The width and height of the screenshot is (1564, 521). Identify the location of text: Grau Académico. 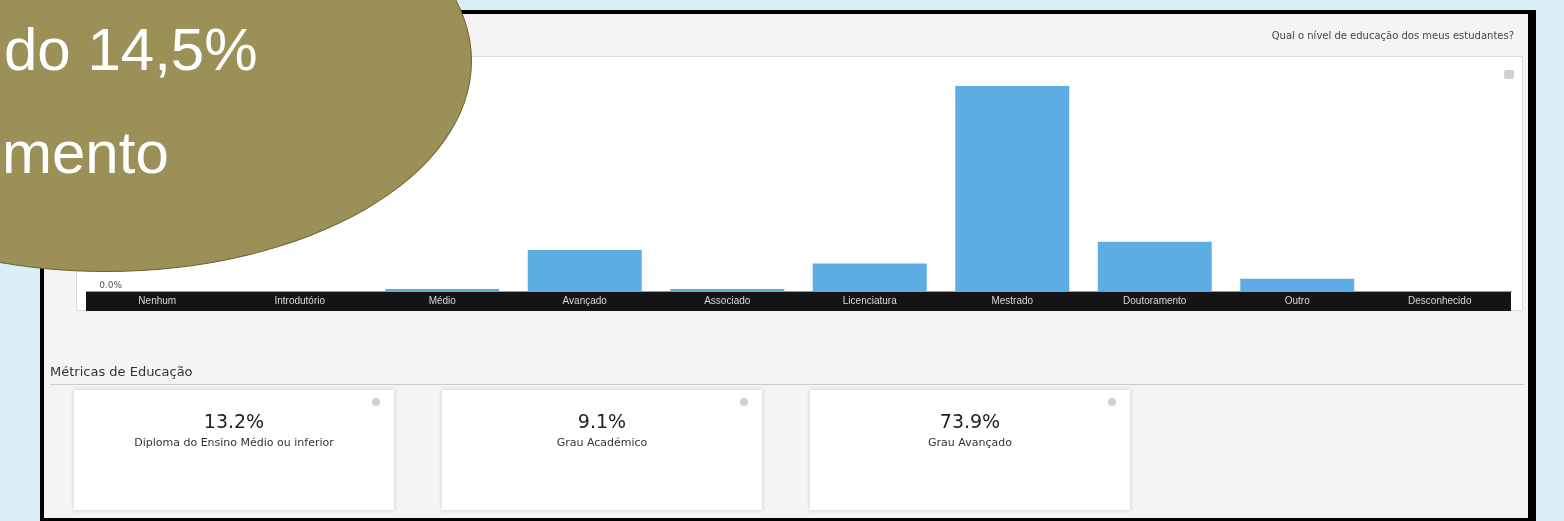
(602, 442).